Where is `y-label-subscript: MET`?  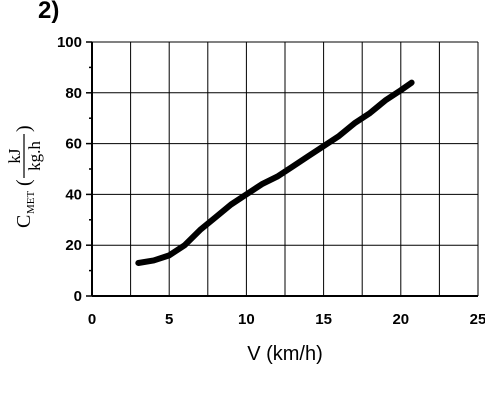 y-label-subscript: MET is located at coordinates (31, 203).